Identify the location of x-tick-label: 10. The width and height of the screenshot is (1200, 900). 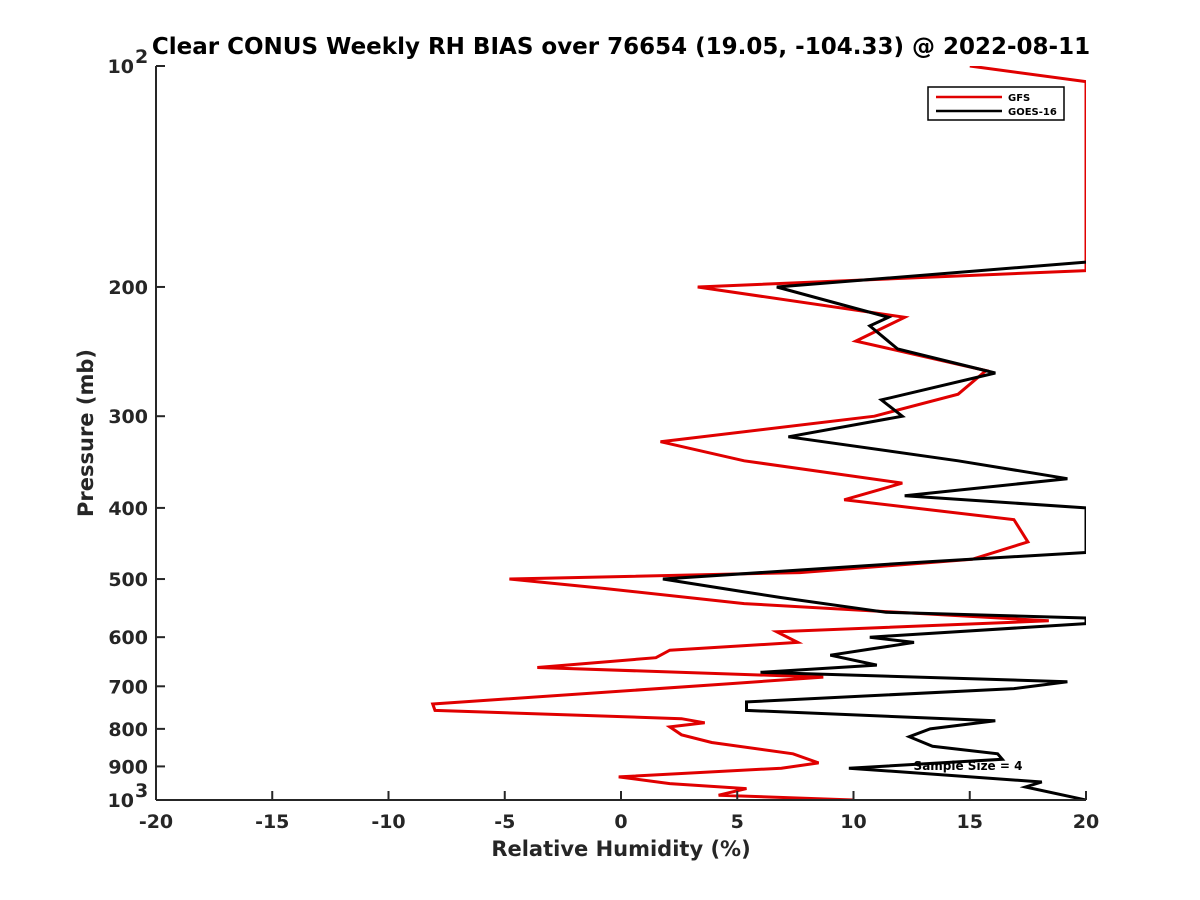
(853, 822).